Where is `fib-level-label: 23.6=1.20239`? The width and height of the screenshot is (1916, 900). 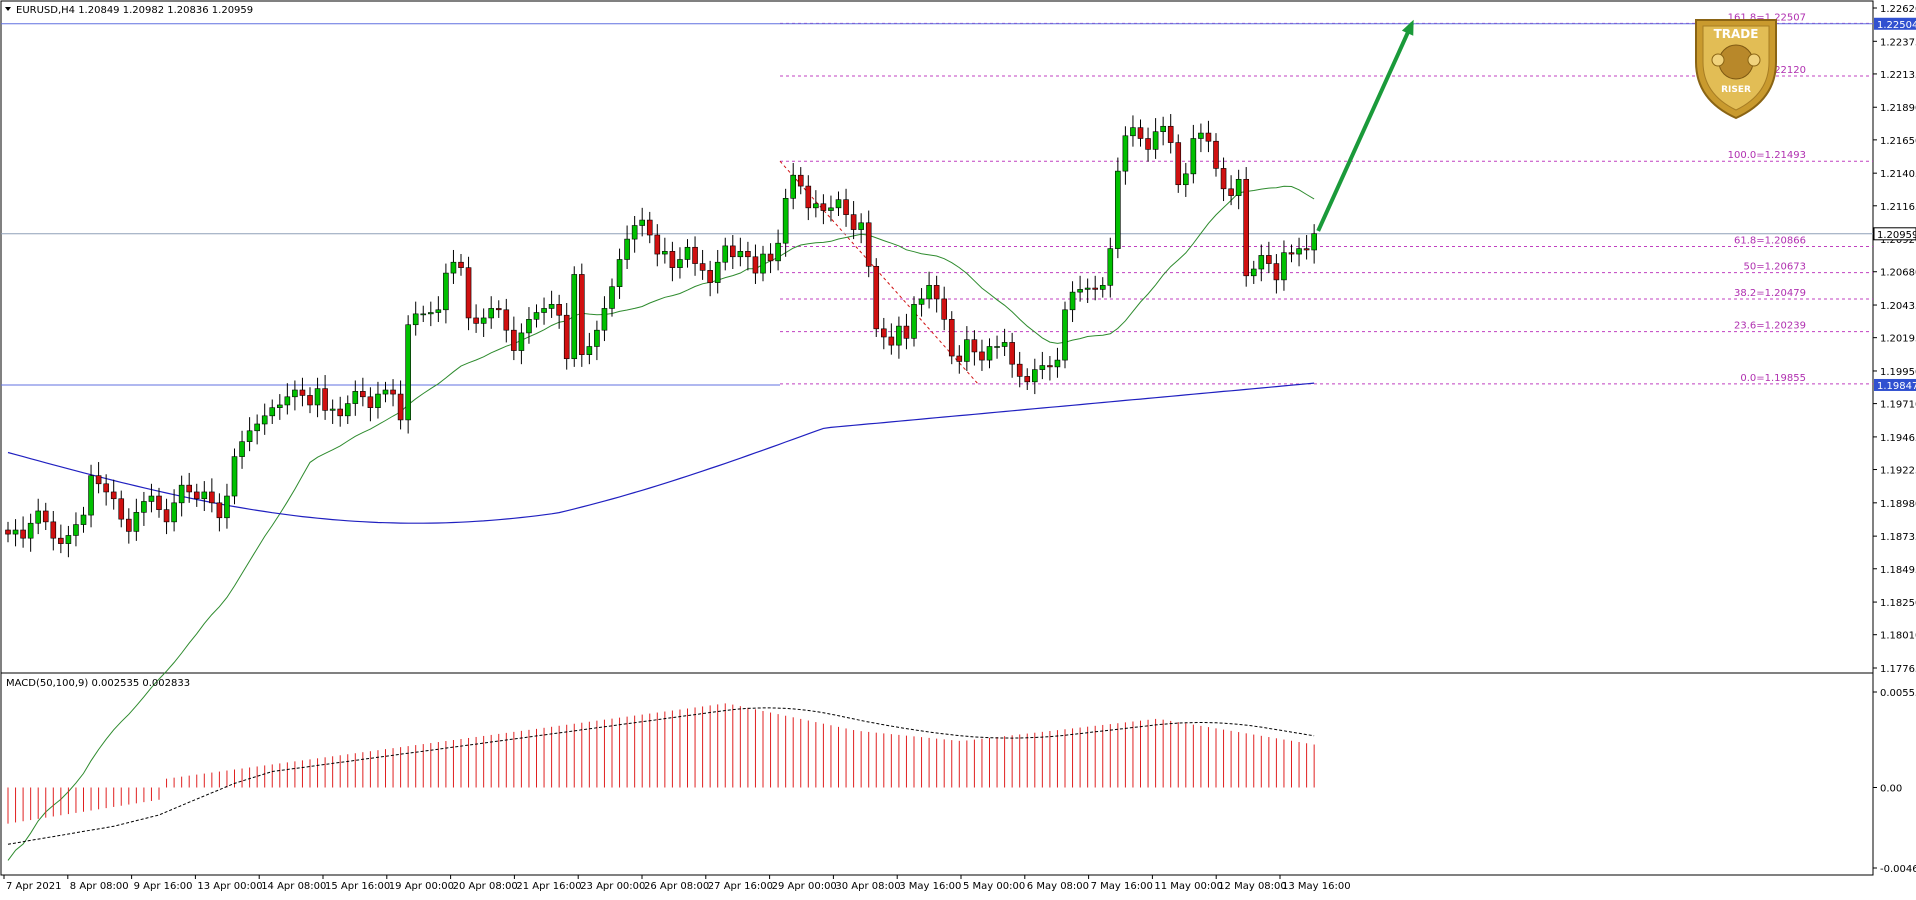 fib-level-label: 23.6=1.20239 is located at coordinates (1770, 326).